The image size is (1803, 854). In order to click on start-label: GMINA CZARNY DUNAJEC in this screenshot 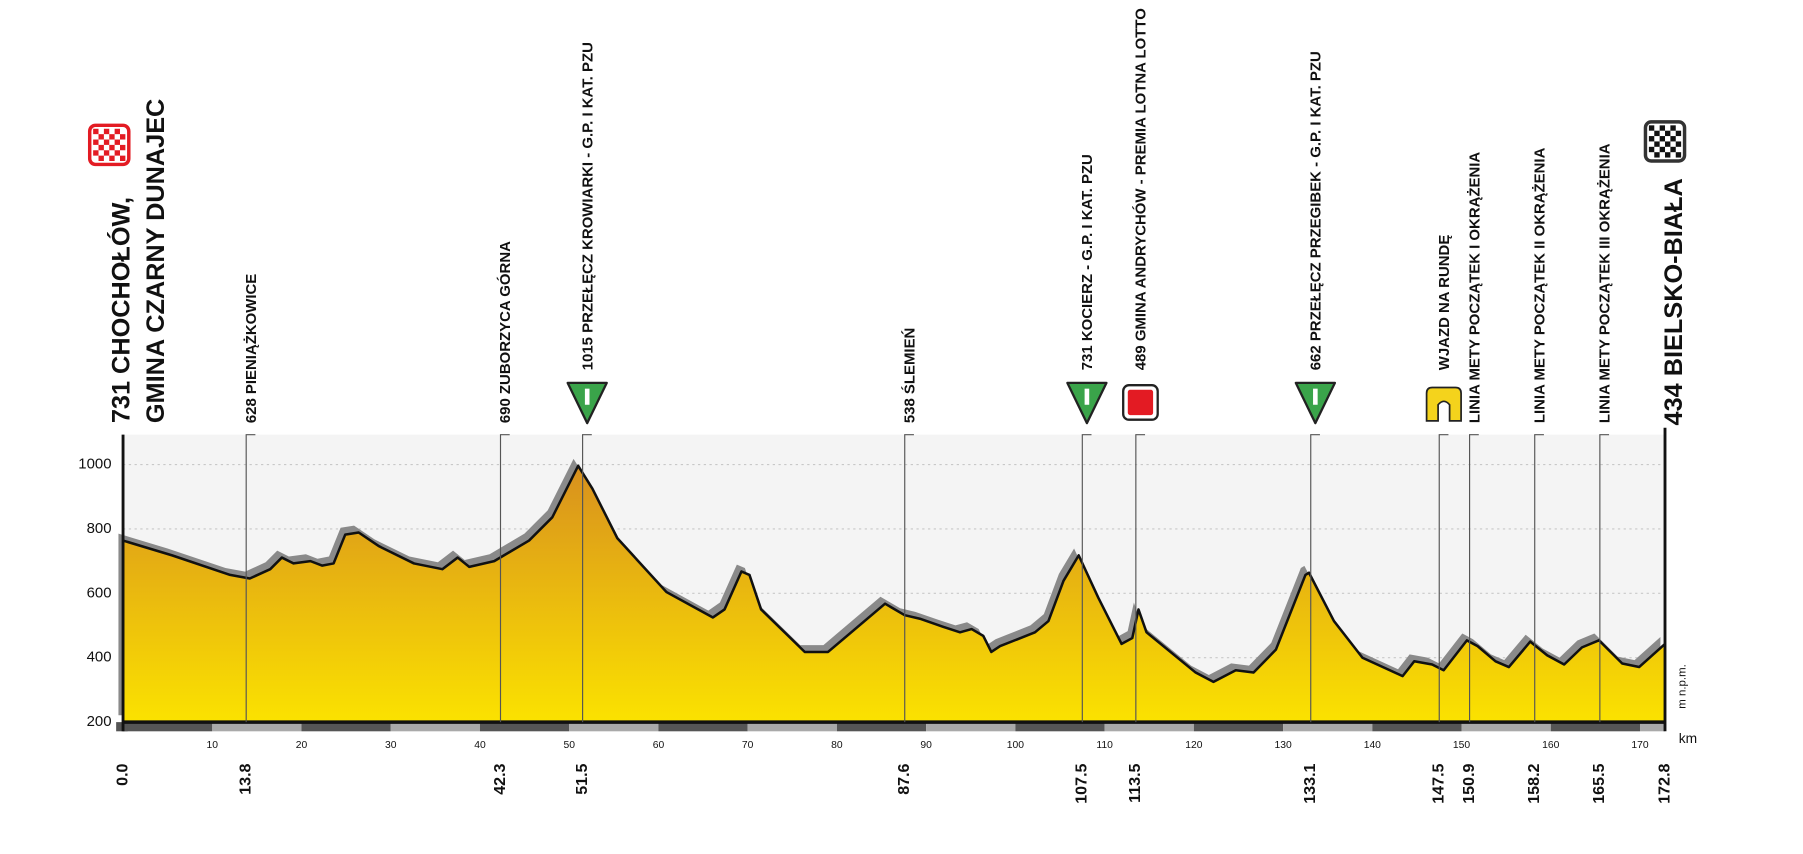, I will do `click(156, 261)`.